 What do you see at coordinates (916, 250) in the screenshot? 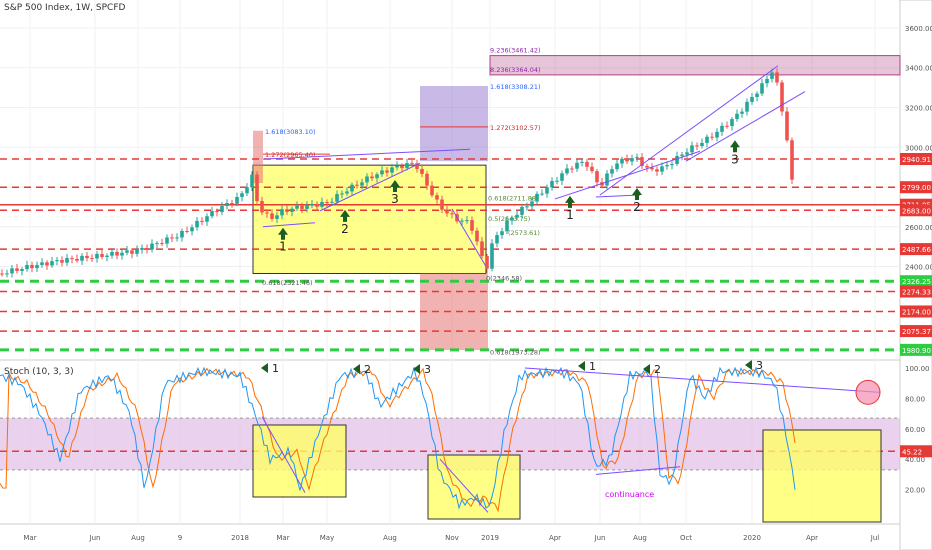
I see `level-tag-label: 2487.66` at bounding box center [916, 250].